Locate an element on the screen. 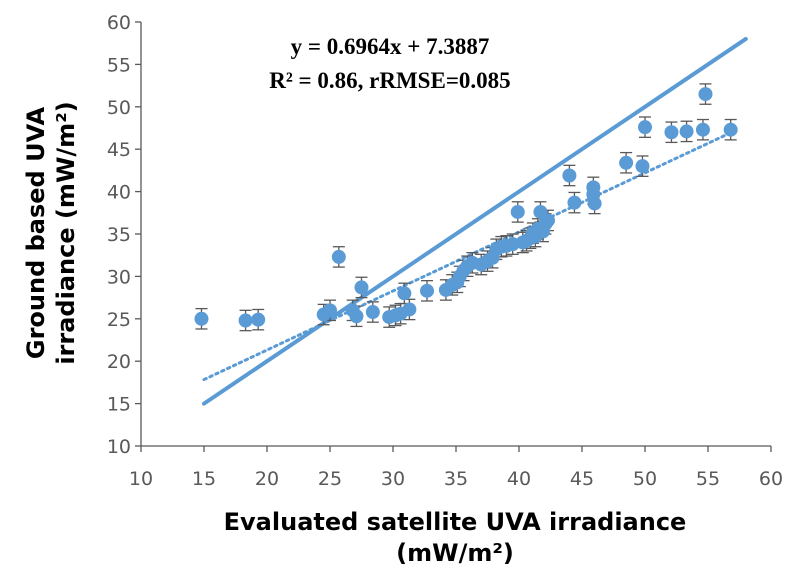  y-tick-label: 30 is located at coordinates (119, 277).